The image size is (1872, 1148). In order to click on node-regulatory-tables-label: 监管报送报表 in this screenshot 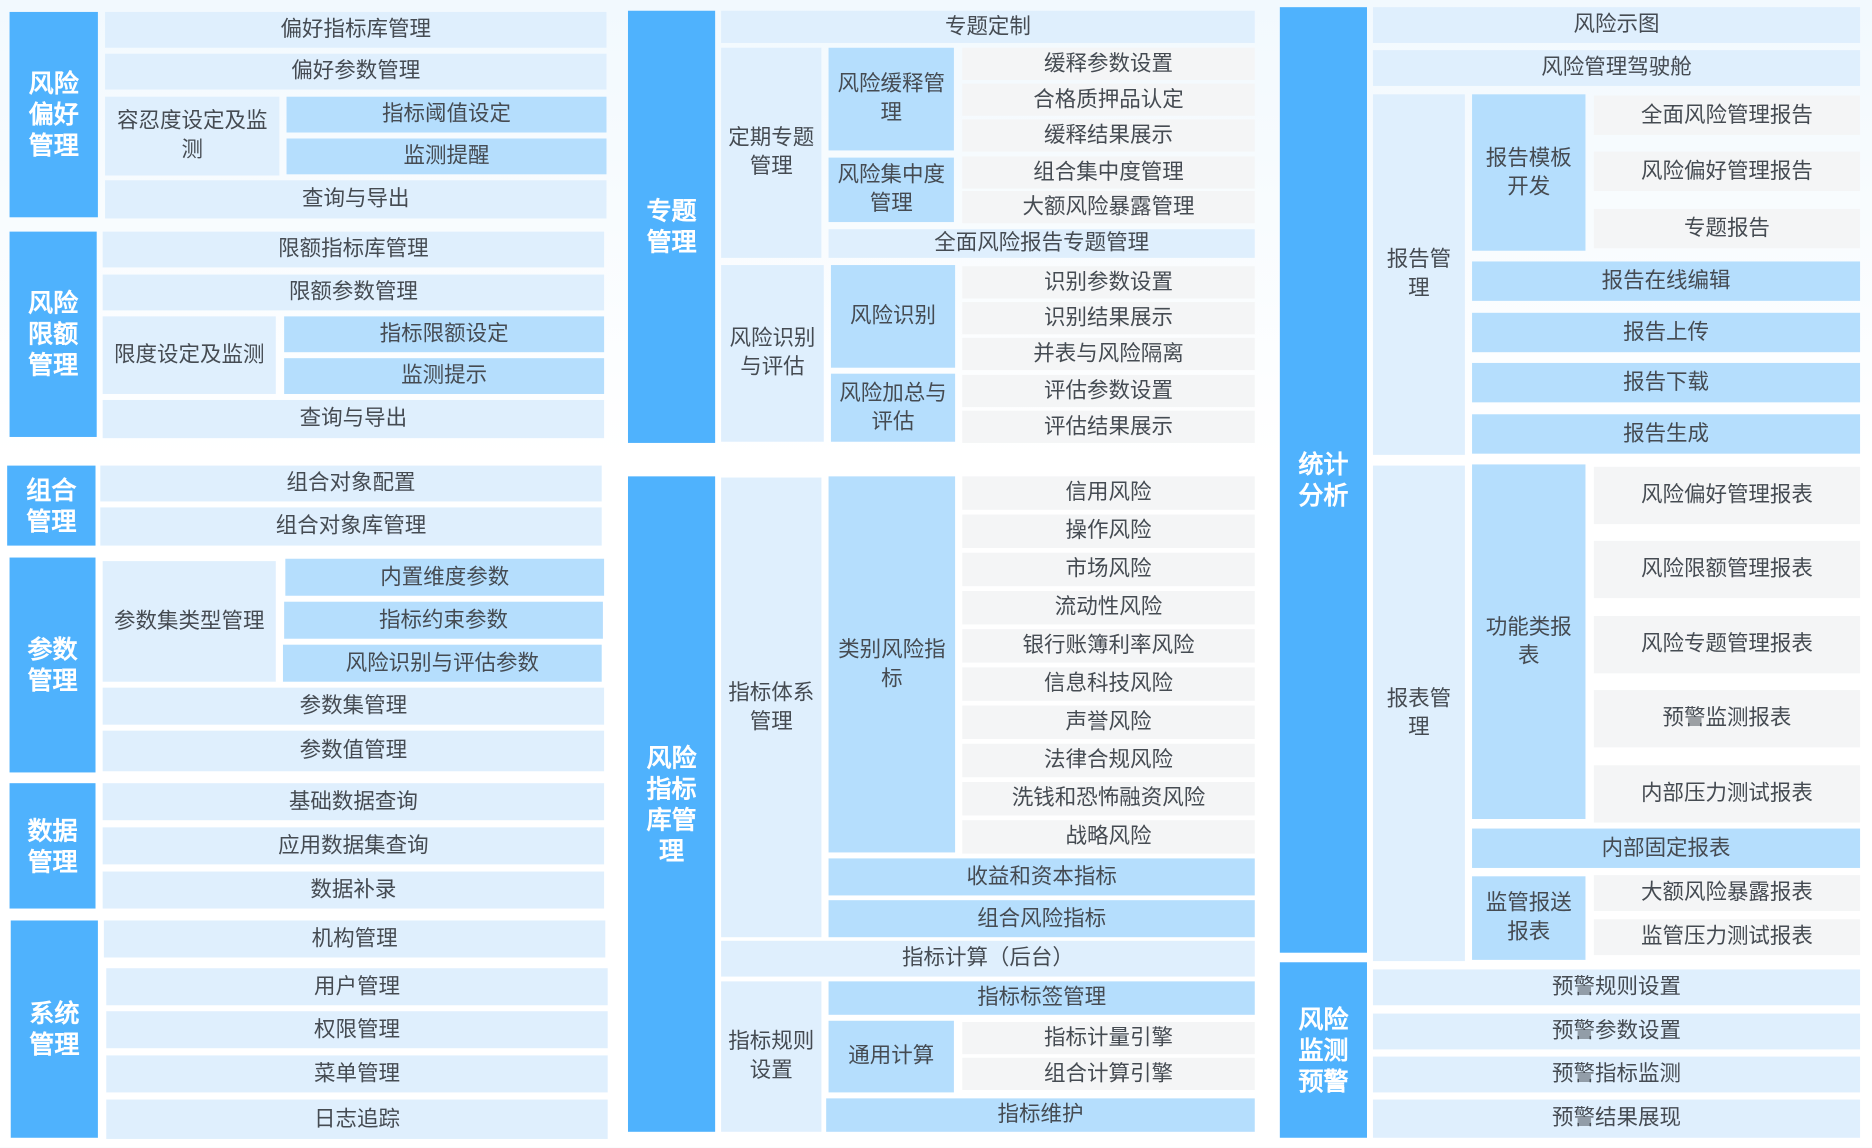, I will do `click(1528, 917)`.